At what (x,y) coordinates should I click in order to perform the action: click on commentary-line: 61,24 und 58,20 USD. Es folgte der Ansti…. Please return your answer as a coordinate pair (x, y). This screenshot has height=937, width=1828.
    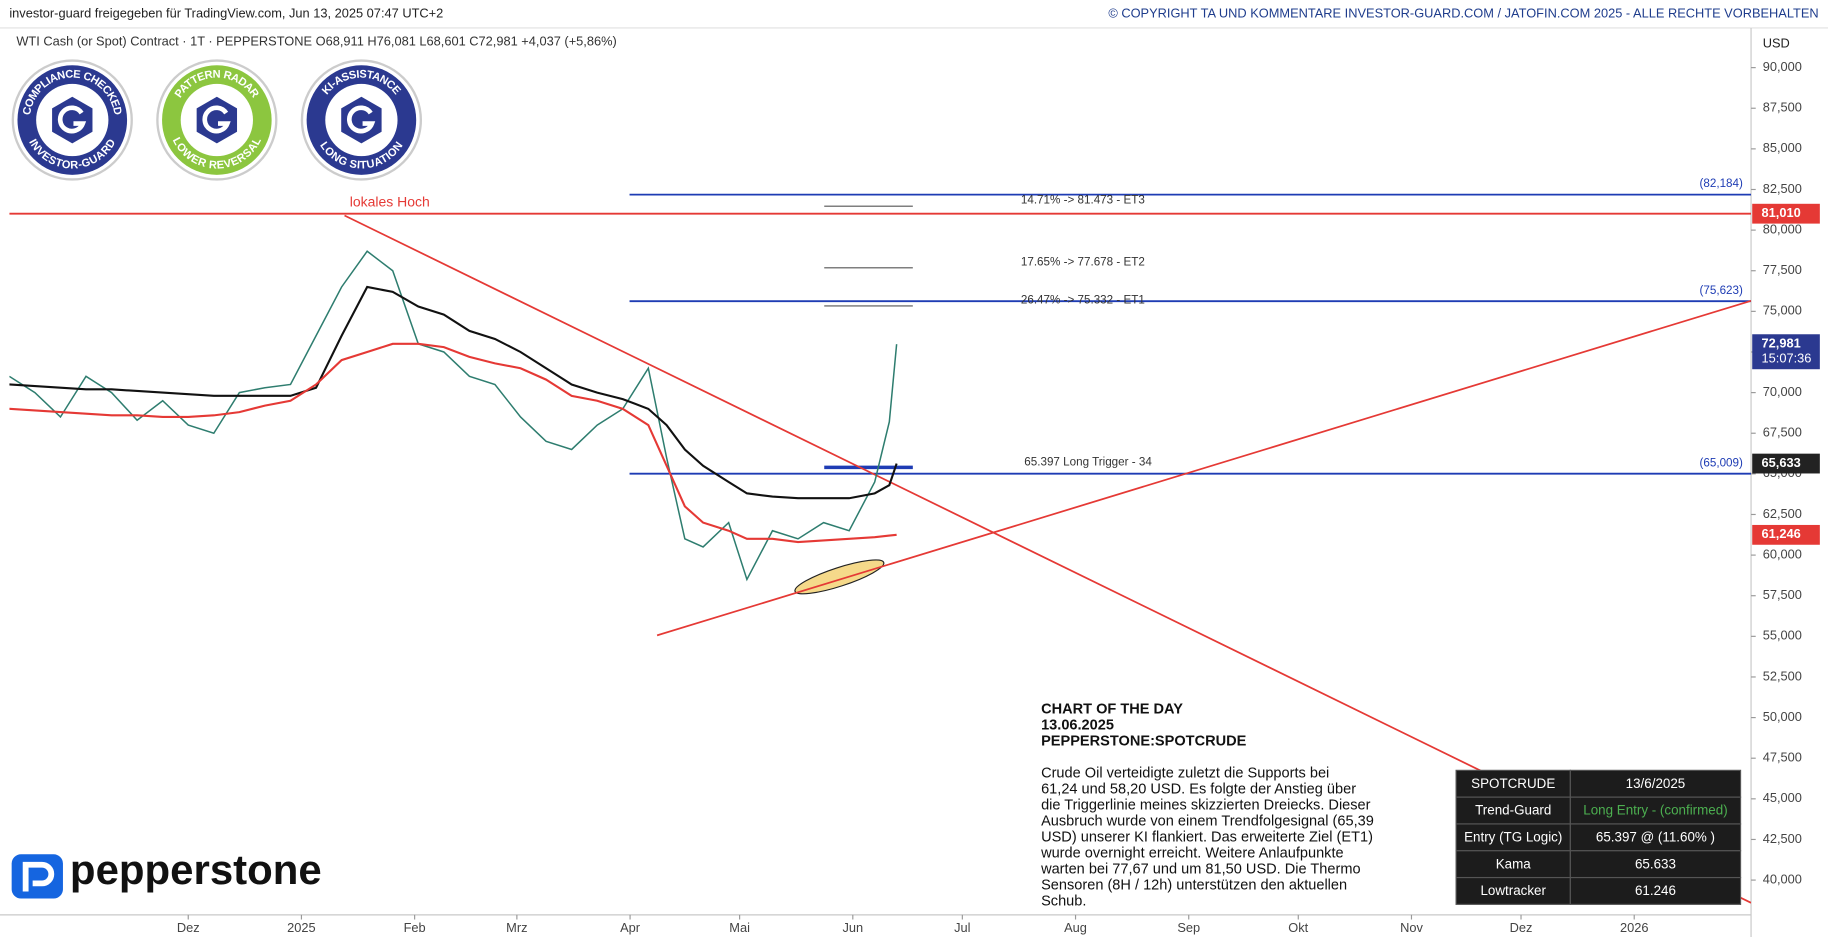
    Looking at the image, I should click on (1198, 790).